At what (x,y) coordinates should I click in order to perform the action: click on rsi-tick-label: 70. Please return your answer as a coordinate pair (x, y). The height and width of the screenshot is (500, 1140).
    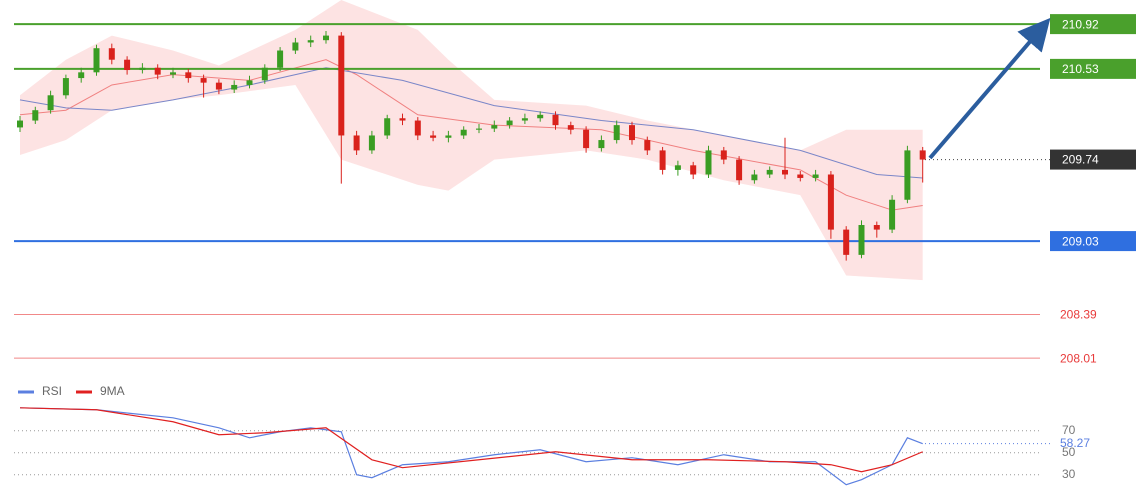
    Looking at the image, I should click on (1069, 430).